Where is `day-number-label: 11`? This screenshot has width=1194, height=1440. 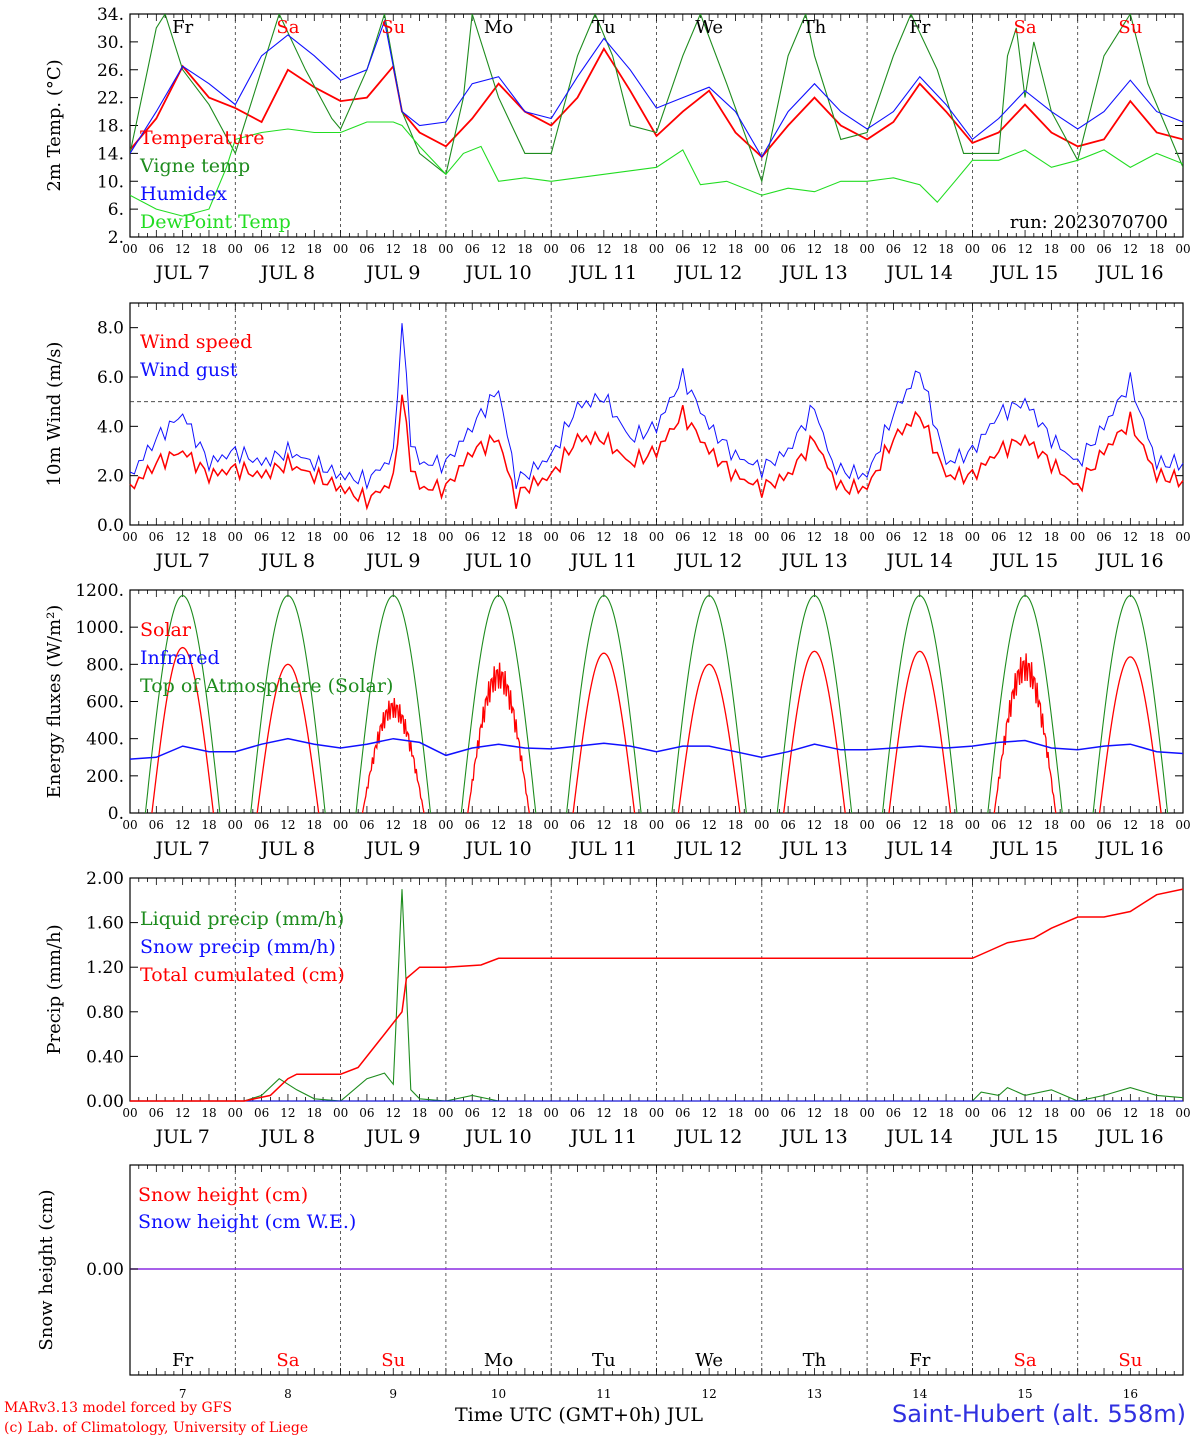 day-number-label: 11 is located at coordinates (603, 1394).